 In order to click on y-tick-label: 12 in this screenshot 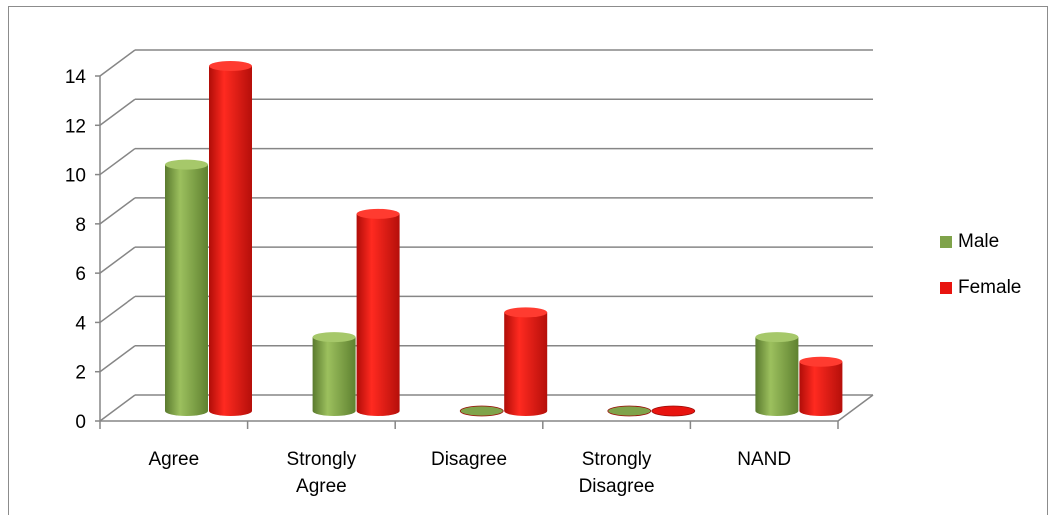, I will do `click(75, 126)`.